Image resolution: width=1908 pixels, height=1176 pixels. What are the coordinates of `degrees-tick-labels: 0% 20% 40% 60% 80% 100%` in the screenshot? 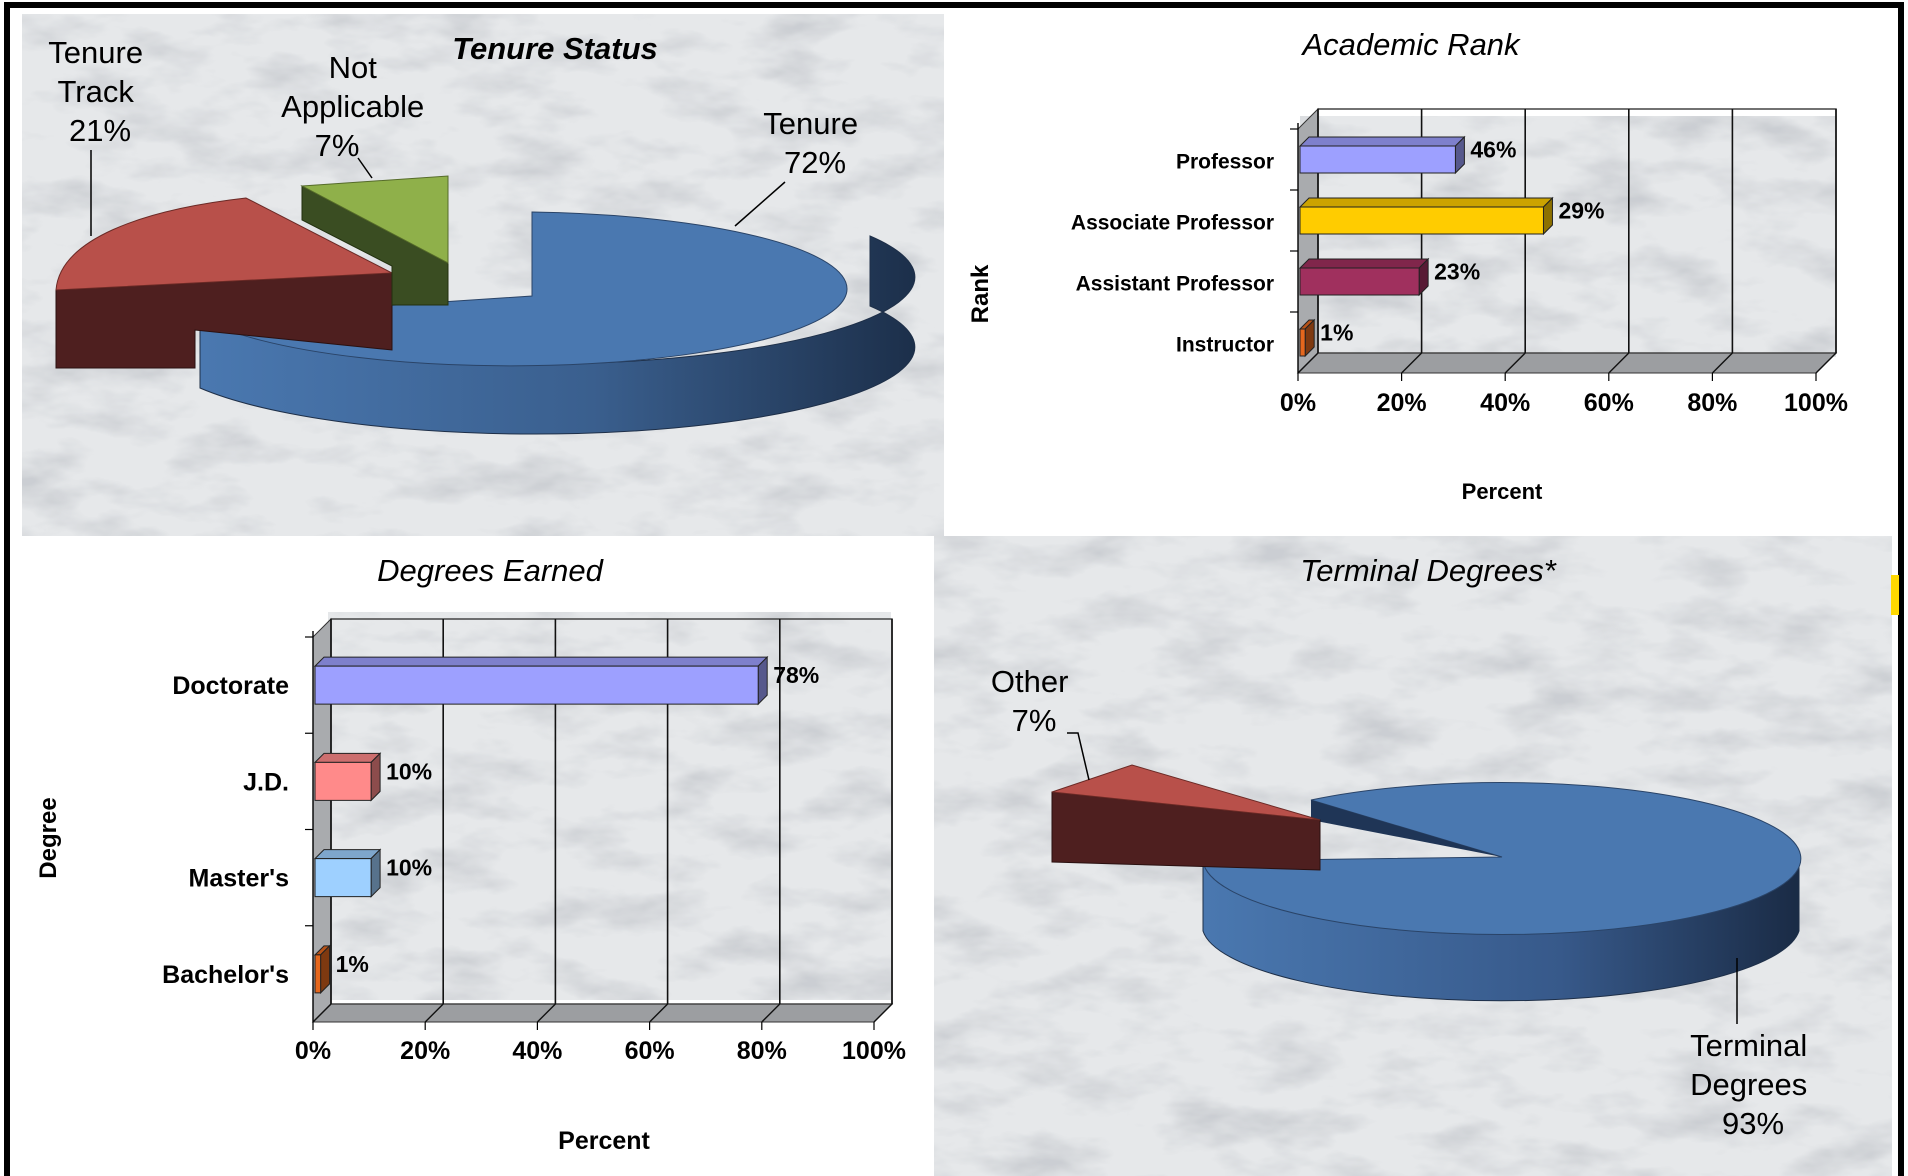 It's located at (600, 1051).